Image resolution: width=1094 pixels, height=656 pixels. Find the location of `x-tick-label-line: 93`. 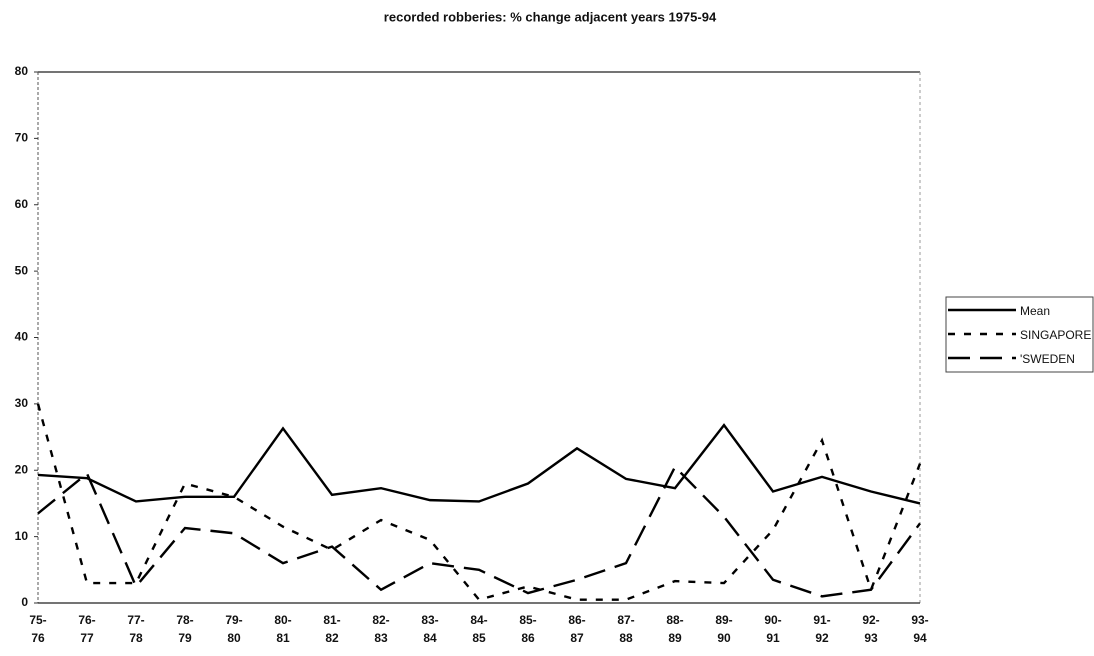

x-tick-label-line: 93 is located at coordinates (871, 638).